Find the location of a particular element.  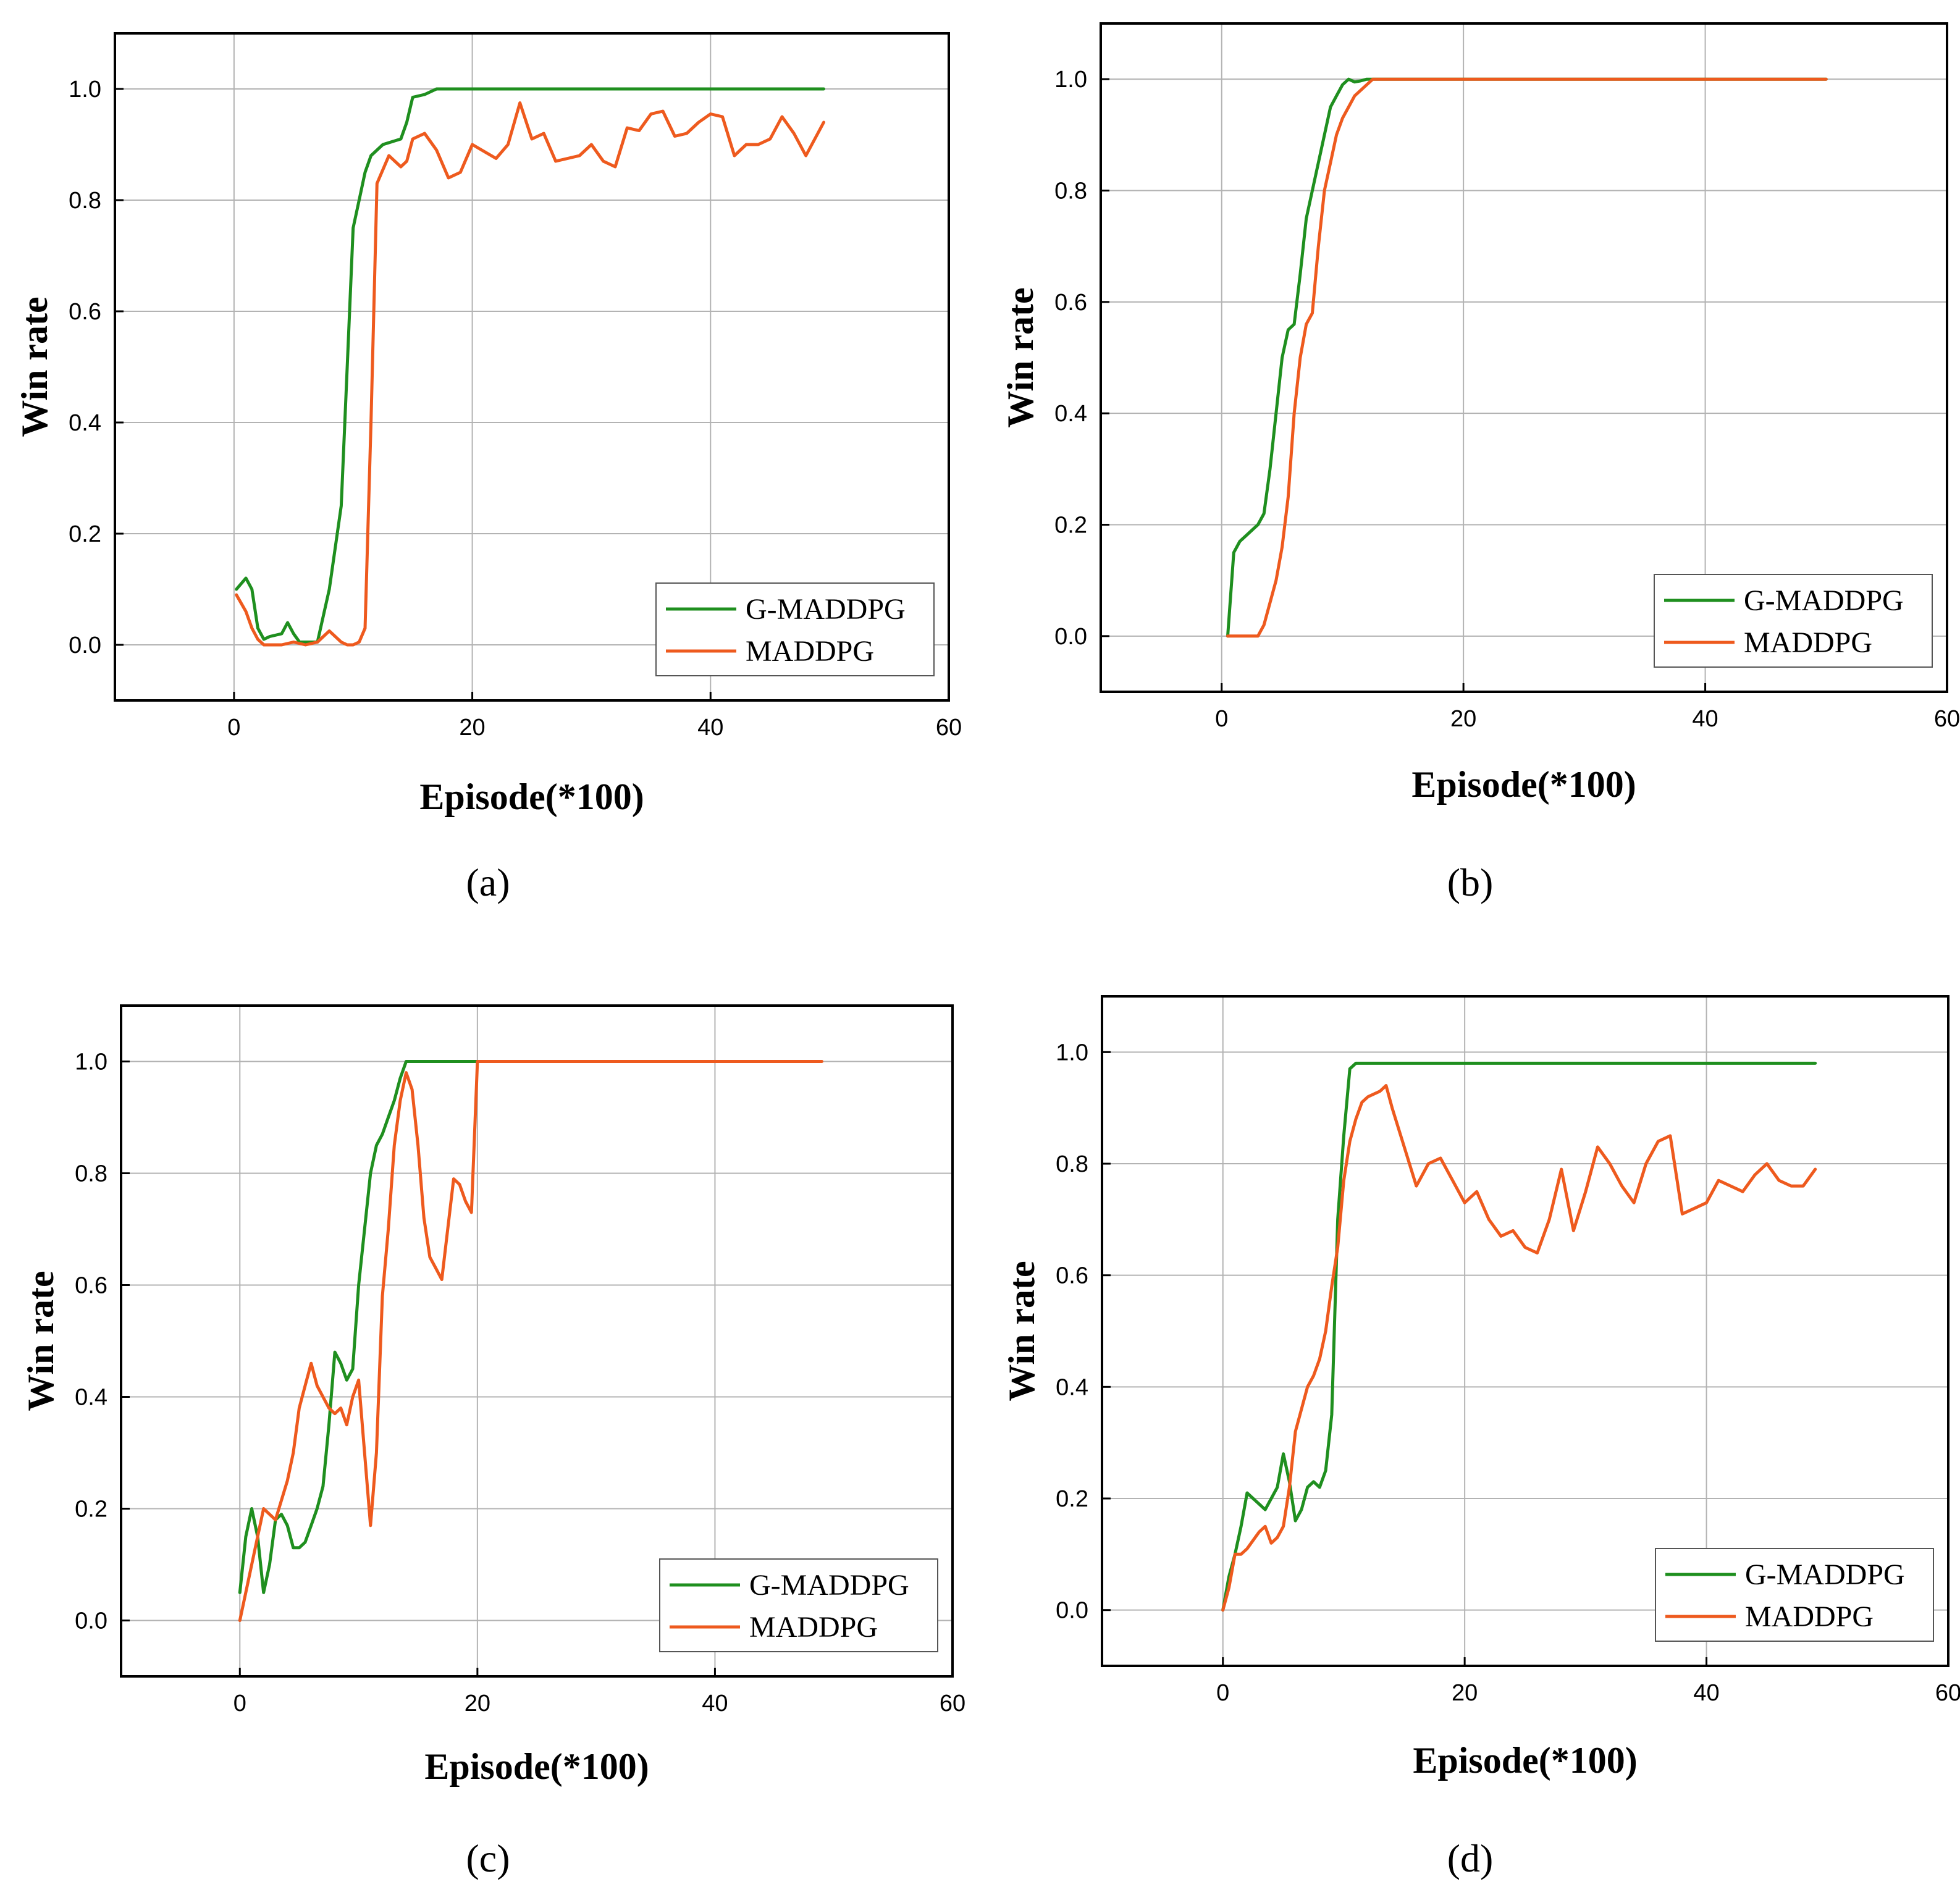

panel-caption: (b) is located at coordinates (1470, 882).